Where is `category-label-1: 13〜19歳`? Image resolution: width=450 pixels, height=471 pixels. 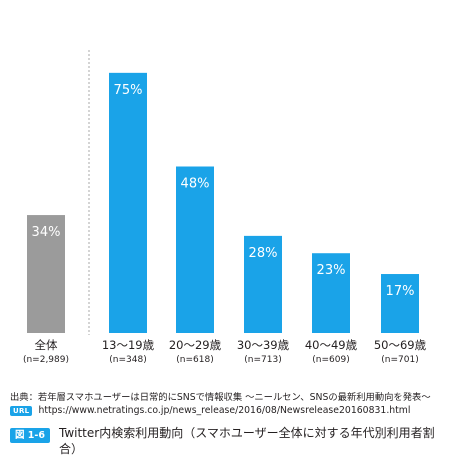
category-label-1: 13〜19歳 is located at coordinates (128, 345).